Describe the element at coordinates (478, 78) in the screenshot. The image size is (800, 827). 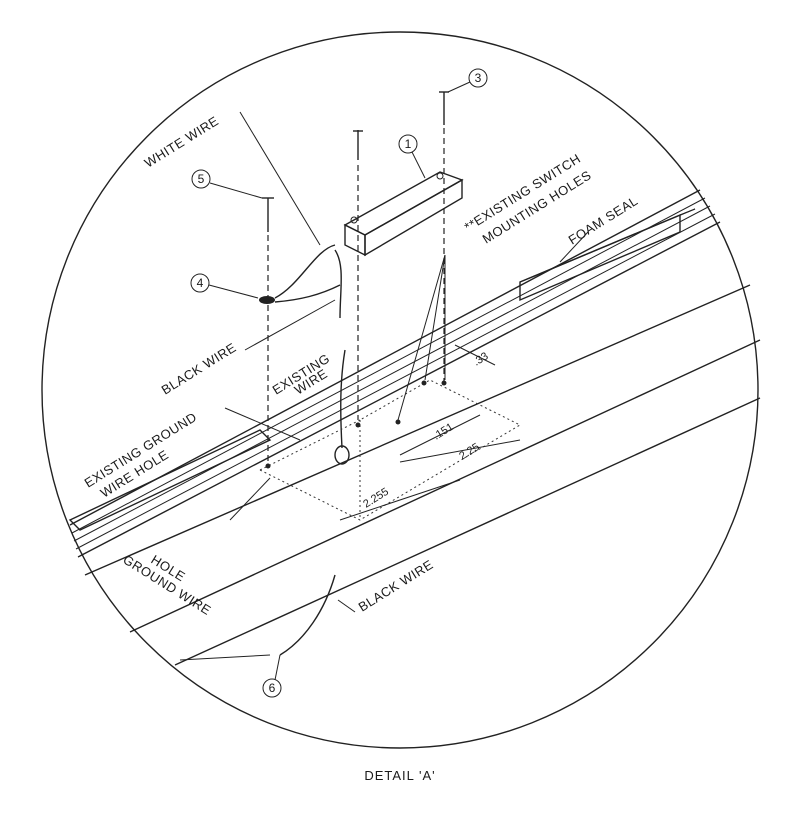
I see `svg-text: 3` at that location.